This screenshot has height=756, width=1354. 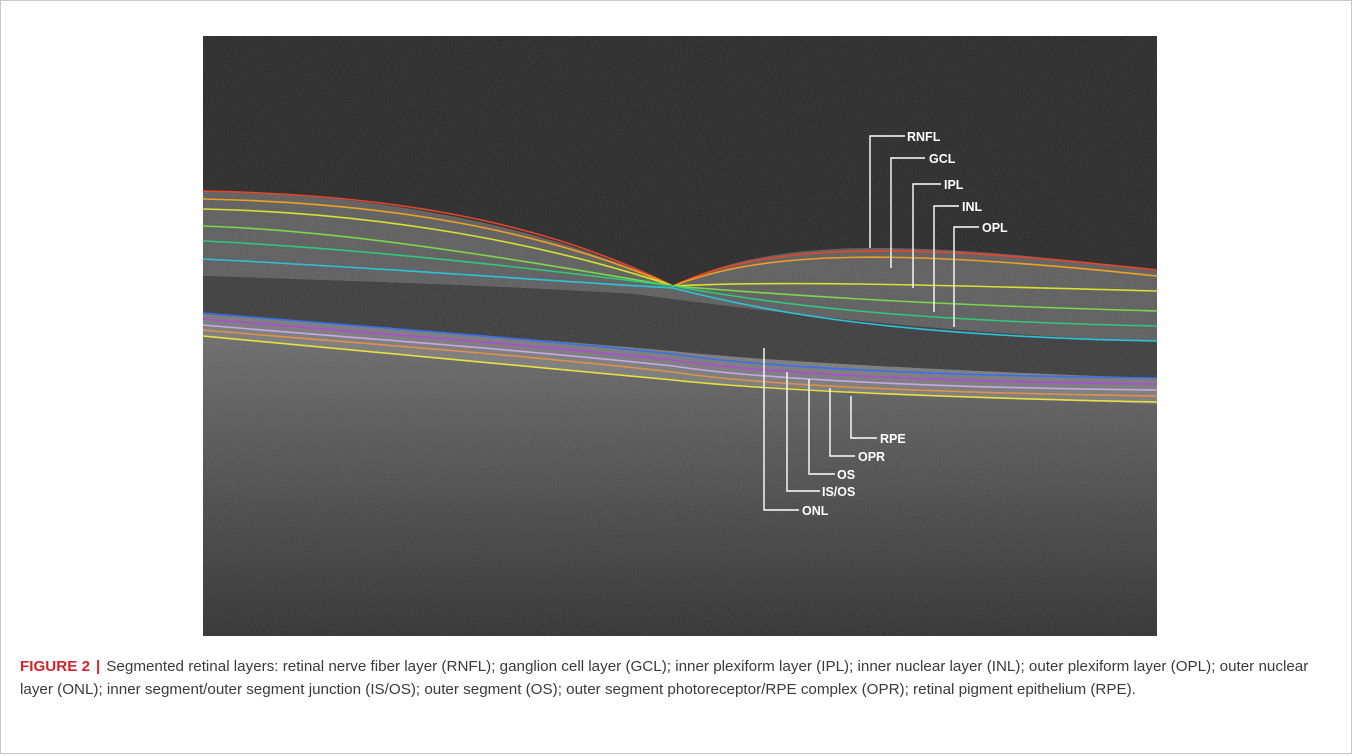 I want to click on label-gcl: GCL, so click(x=942, y=159).